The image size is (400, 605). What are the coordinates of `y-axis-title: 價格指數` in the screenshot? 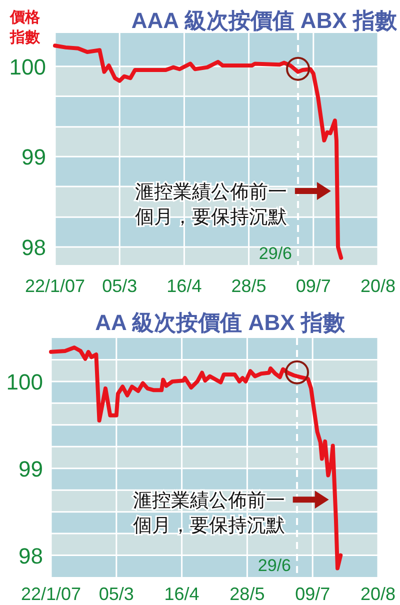 It's located at (25, 27).